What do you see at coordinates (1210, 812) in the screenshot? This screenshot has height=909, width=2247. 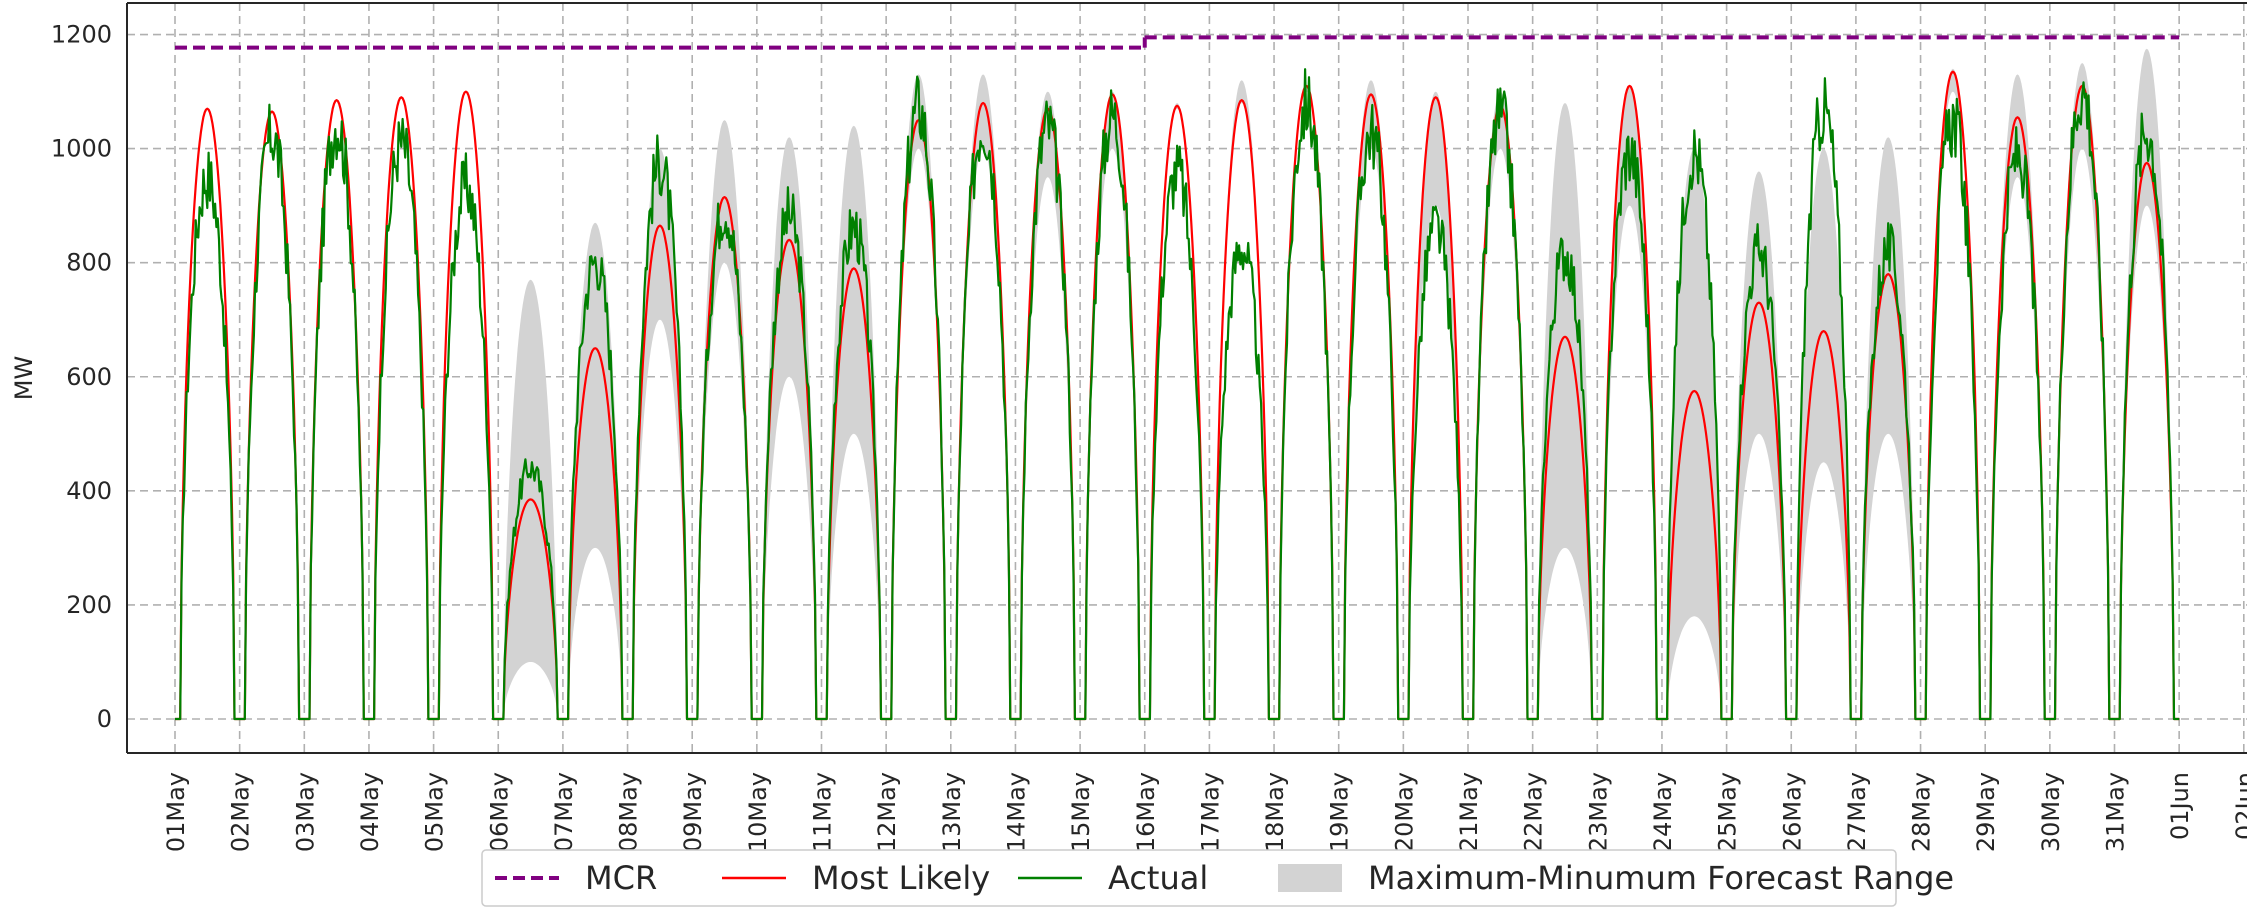 I see `x-tick-label: 17May` at bounding box center [1210, 812].